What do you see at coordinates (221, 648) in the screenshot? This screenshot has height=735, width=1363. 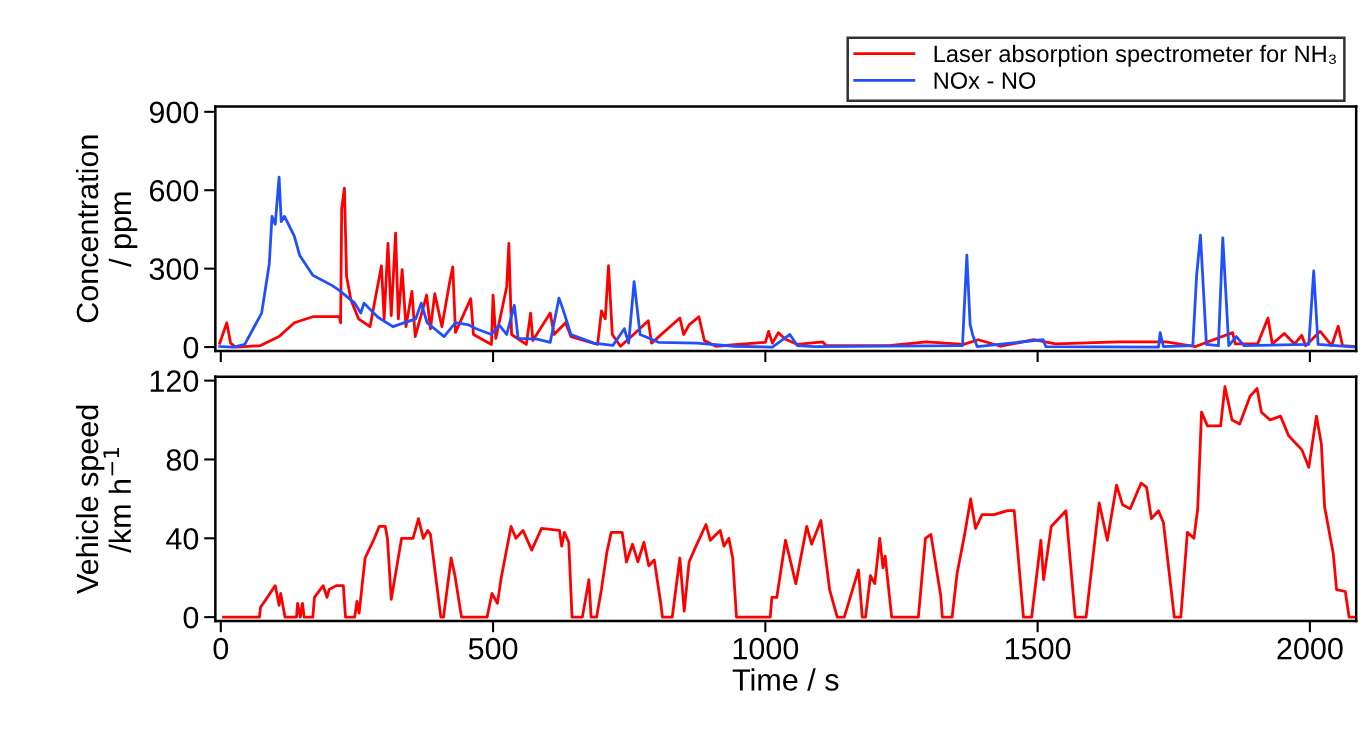 I see `x-tick-label: 0` at bounding box center [221, 648].